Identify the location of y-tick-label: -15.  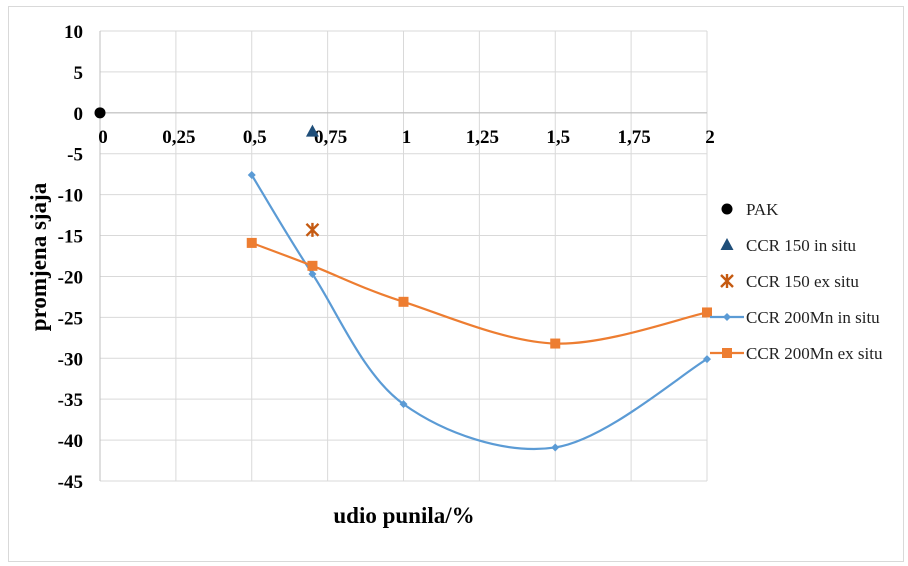
(70, 237).